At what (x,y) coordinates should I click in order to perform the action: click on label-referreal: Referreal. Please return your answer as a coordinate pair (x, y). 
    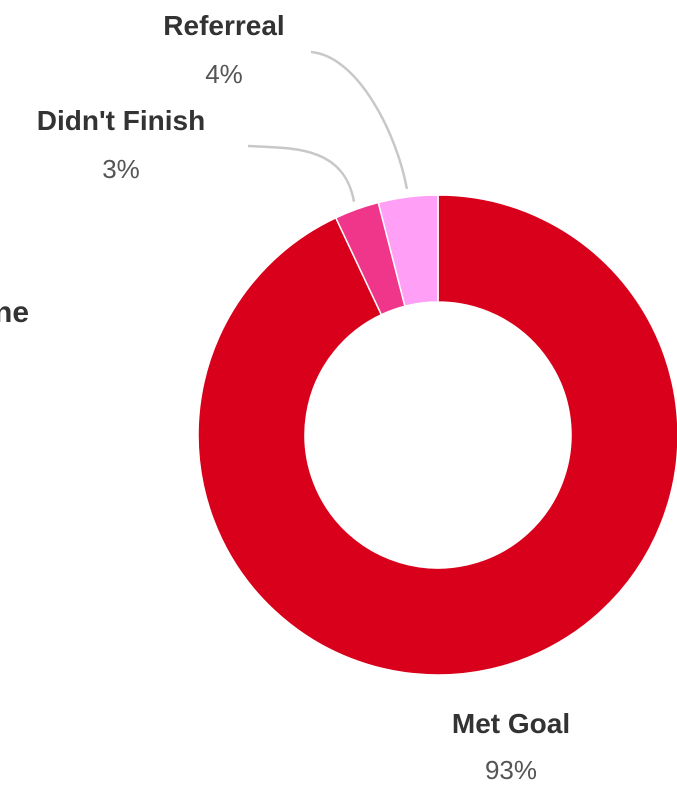
    Looking at the image, I should click on (223, 25).